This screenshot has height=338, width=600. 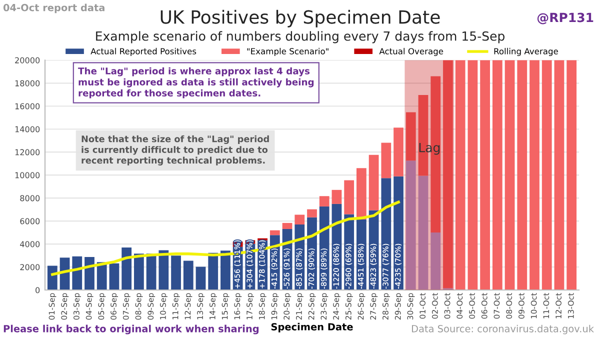 What do you see at coordinates (30, 198) in the screenshot?
I see `y-tick-label: 8000` at bounding box center [30, 198].